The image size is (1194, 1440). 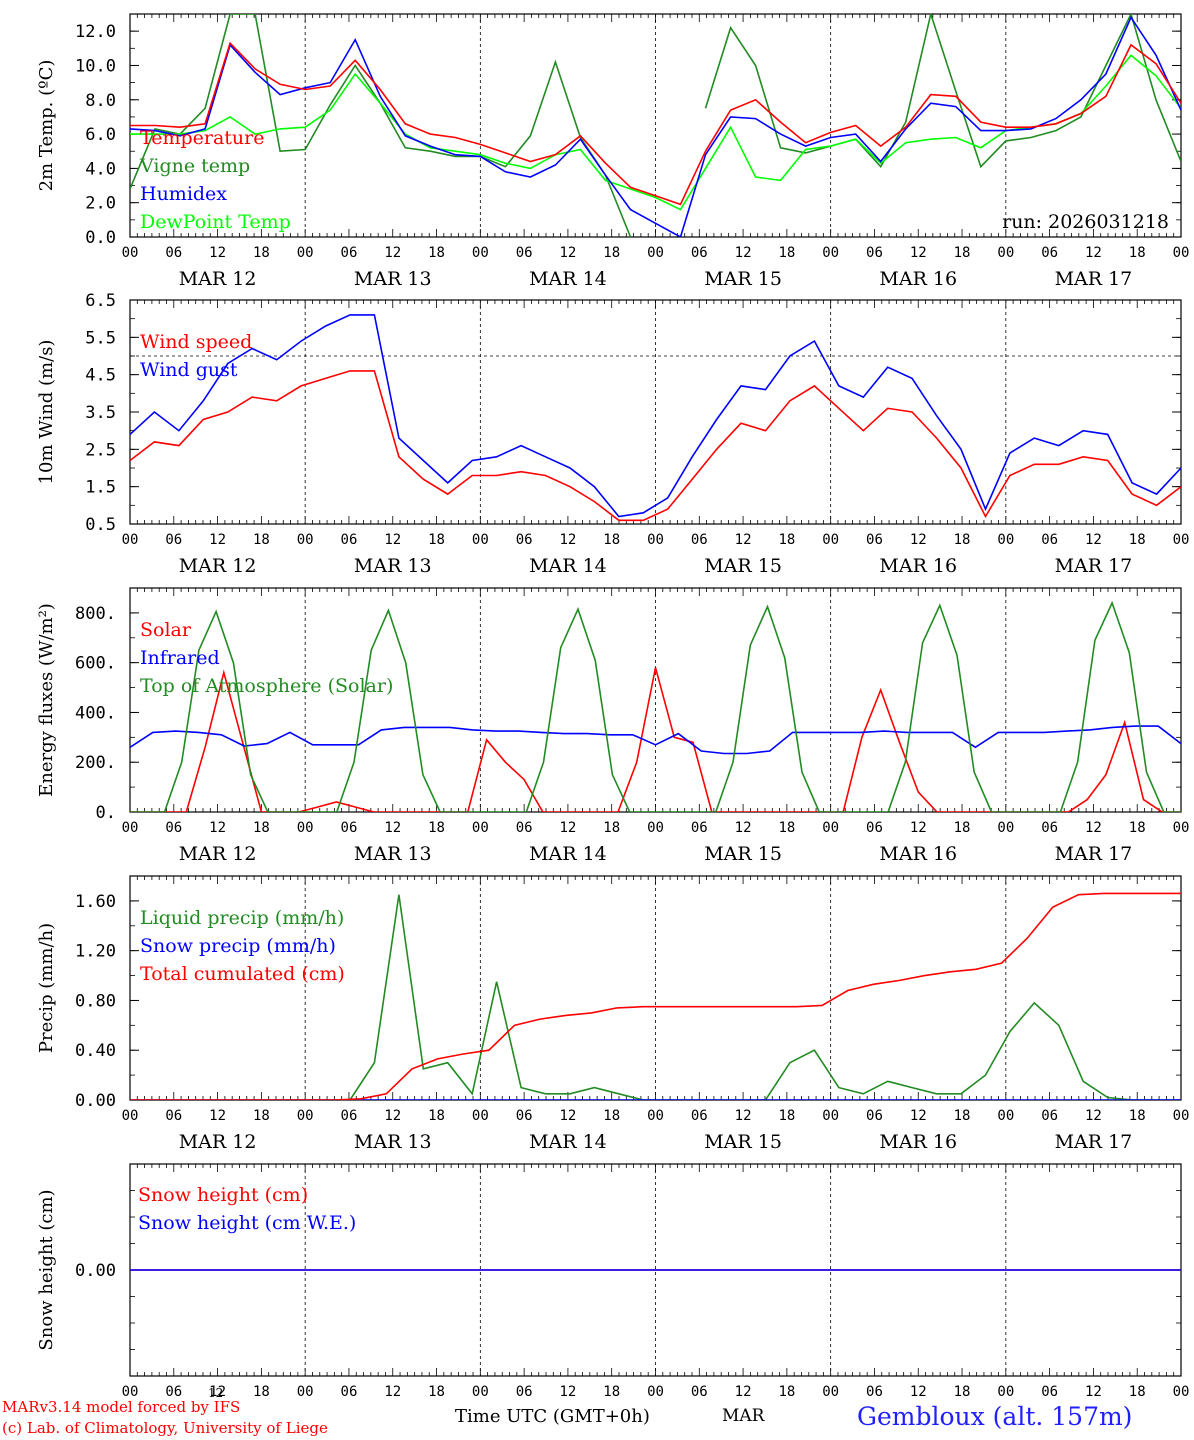 What do you see at coordinates (918, 854) in the screenshot?
I see `day-label: MAR 16` at bounding box center [918, 854].